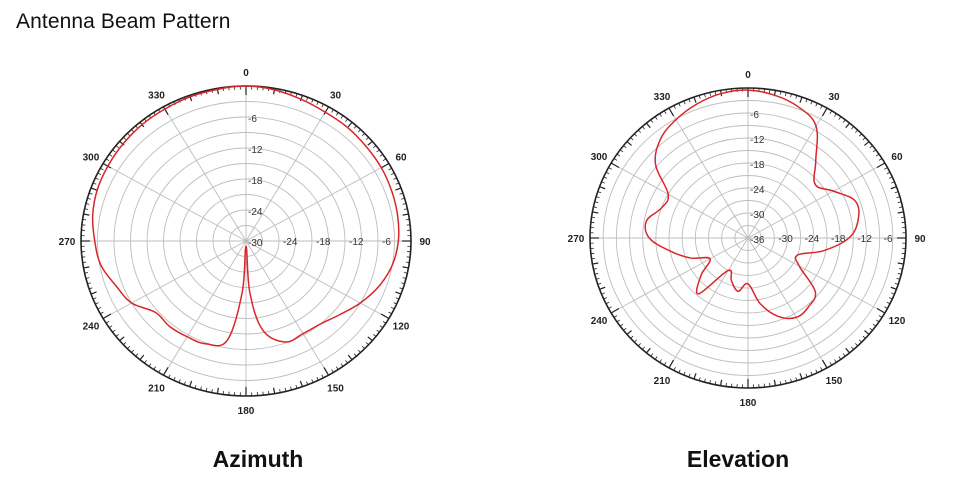 The width and height of the screenshot is (960, 498). What do you see at coordinates (748, 75) in the screenshot?
I see `elevation-angle-label-0: 0` at bounding box center [748, 75].